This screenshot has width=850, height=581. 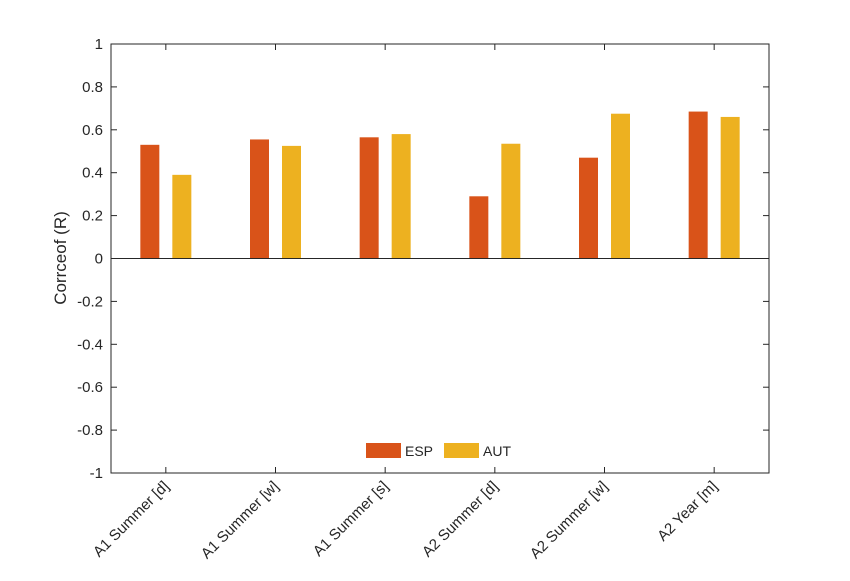 What do you see at coordinates (291, 202) in the screenshot?
I see `bar-aut-a1-summer-w` at bounding box center [291, 202].